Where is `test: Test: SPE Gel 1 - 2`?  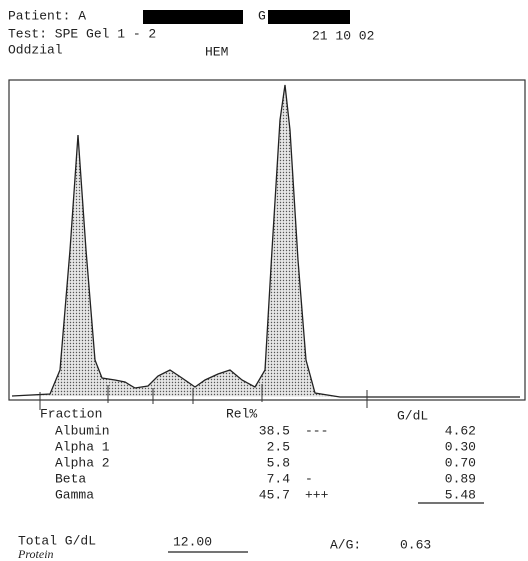
test: Test: SPE Gel 1 - 2 is located at coordinates (82, 33).